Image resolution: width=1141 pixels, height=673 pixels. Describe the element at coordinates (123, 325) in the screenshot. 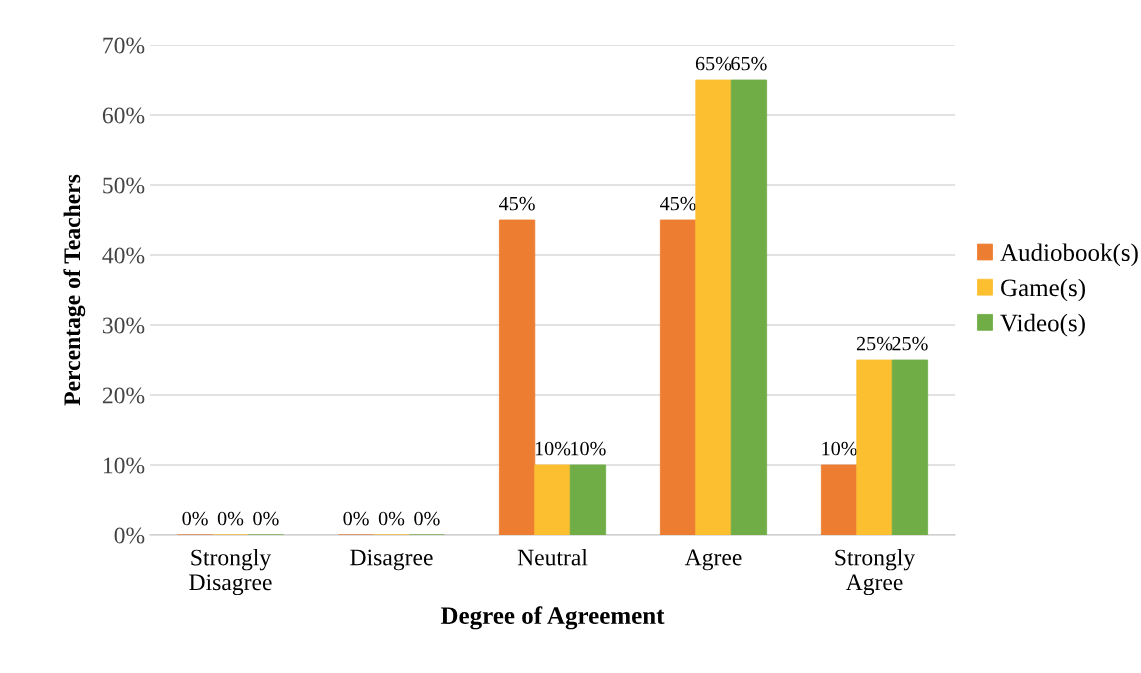

I see `y-tick-label: 30%` at that location.